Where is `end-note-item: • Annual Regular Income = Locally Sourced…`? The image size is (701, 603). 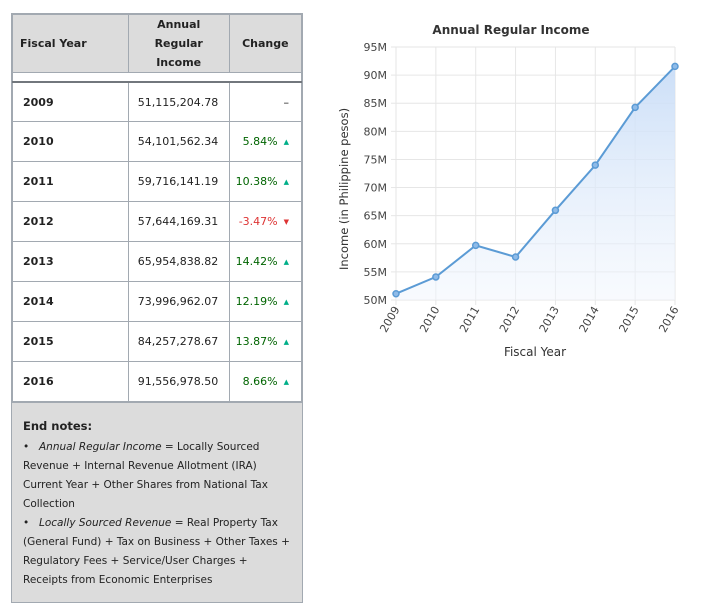
end-note-item: • Annual Regular Income = Locally Sourced… is located at coordinates (157, 476).